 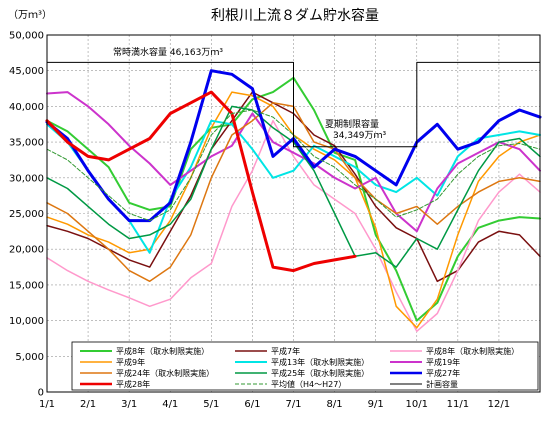 What do you see at coordinates (29, 357) in the screenshot?
I see `y-tick-label: 5,000` at bounding box center [29, 357].